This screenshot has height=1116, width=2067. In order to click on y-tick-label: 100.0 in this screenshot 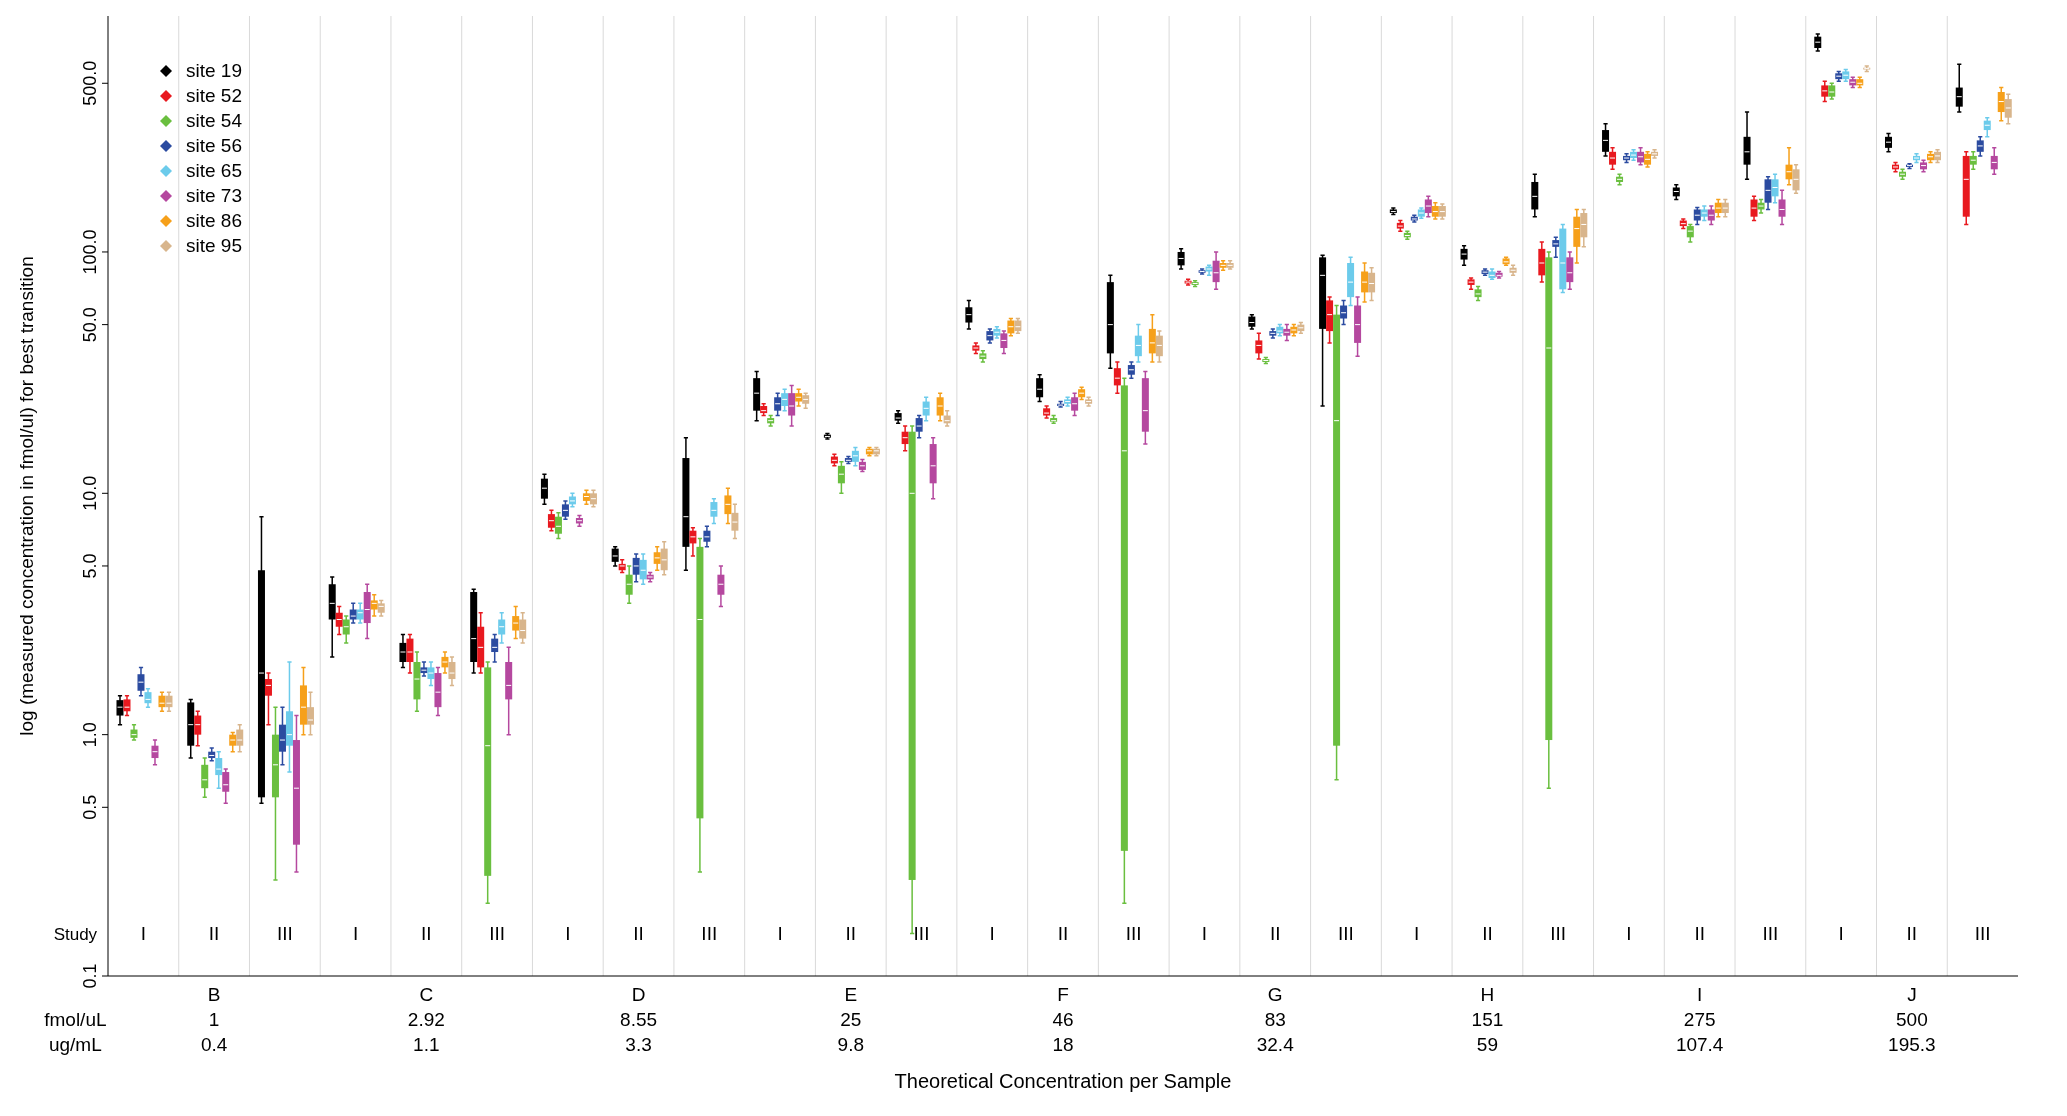, I will do `click(90, 252)`.